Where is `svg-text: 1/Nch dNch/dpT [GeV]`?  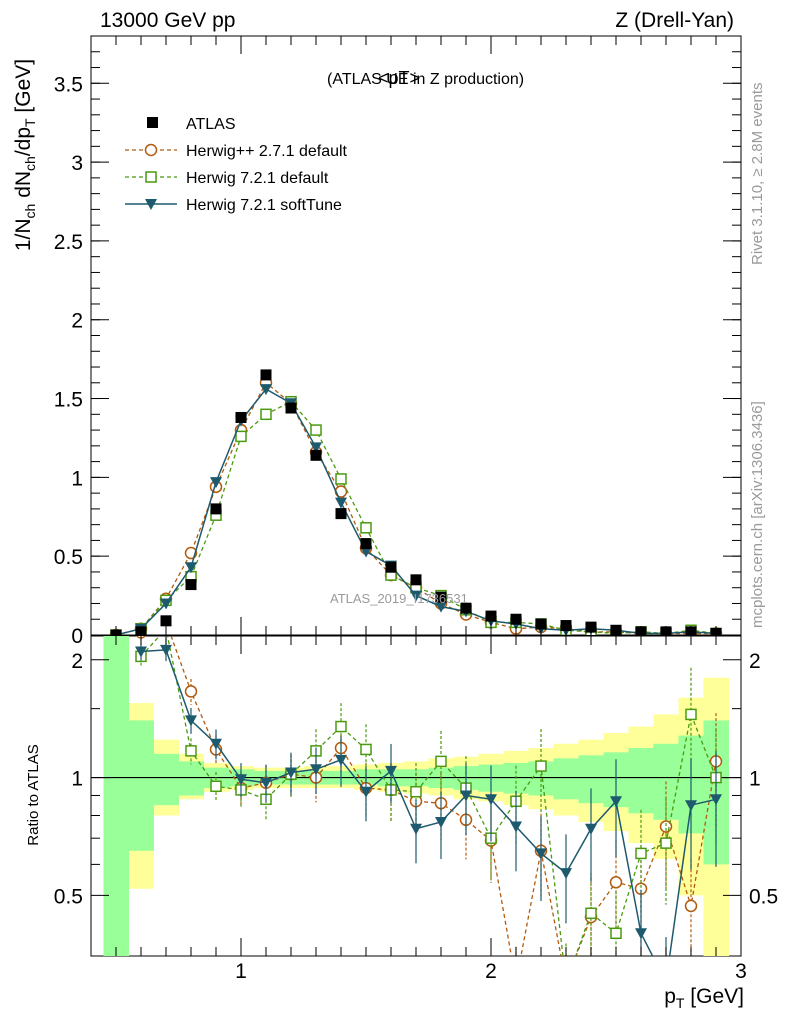 svg-text: 1/Nch dNch/dpT [GeV] is located at coordinates (25, 155).